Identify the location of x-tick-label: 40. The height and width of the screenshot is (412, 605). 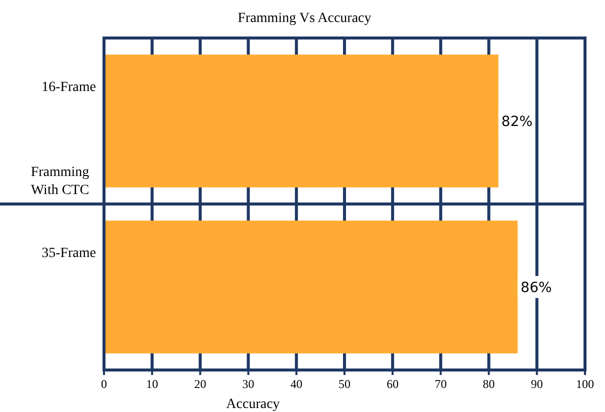
(296, 384).